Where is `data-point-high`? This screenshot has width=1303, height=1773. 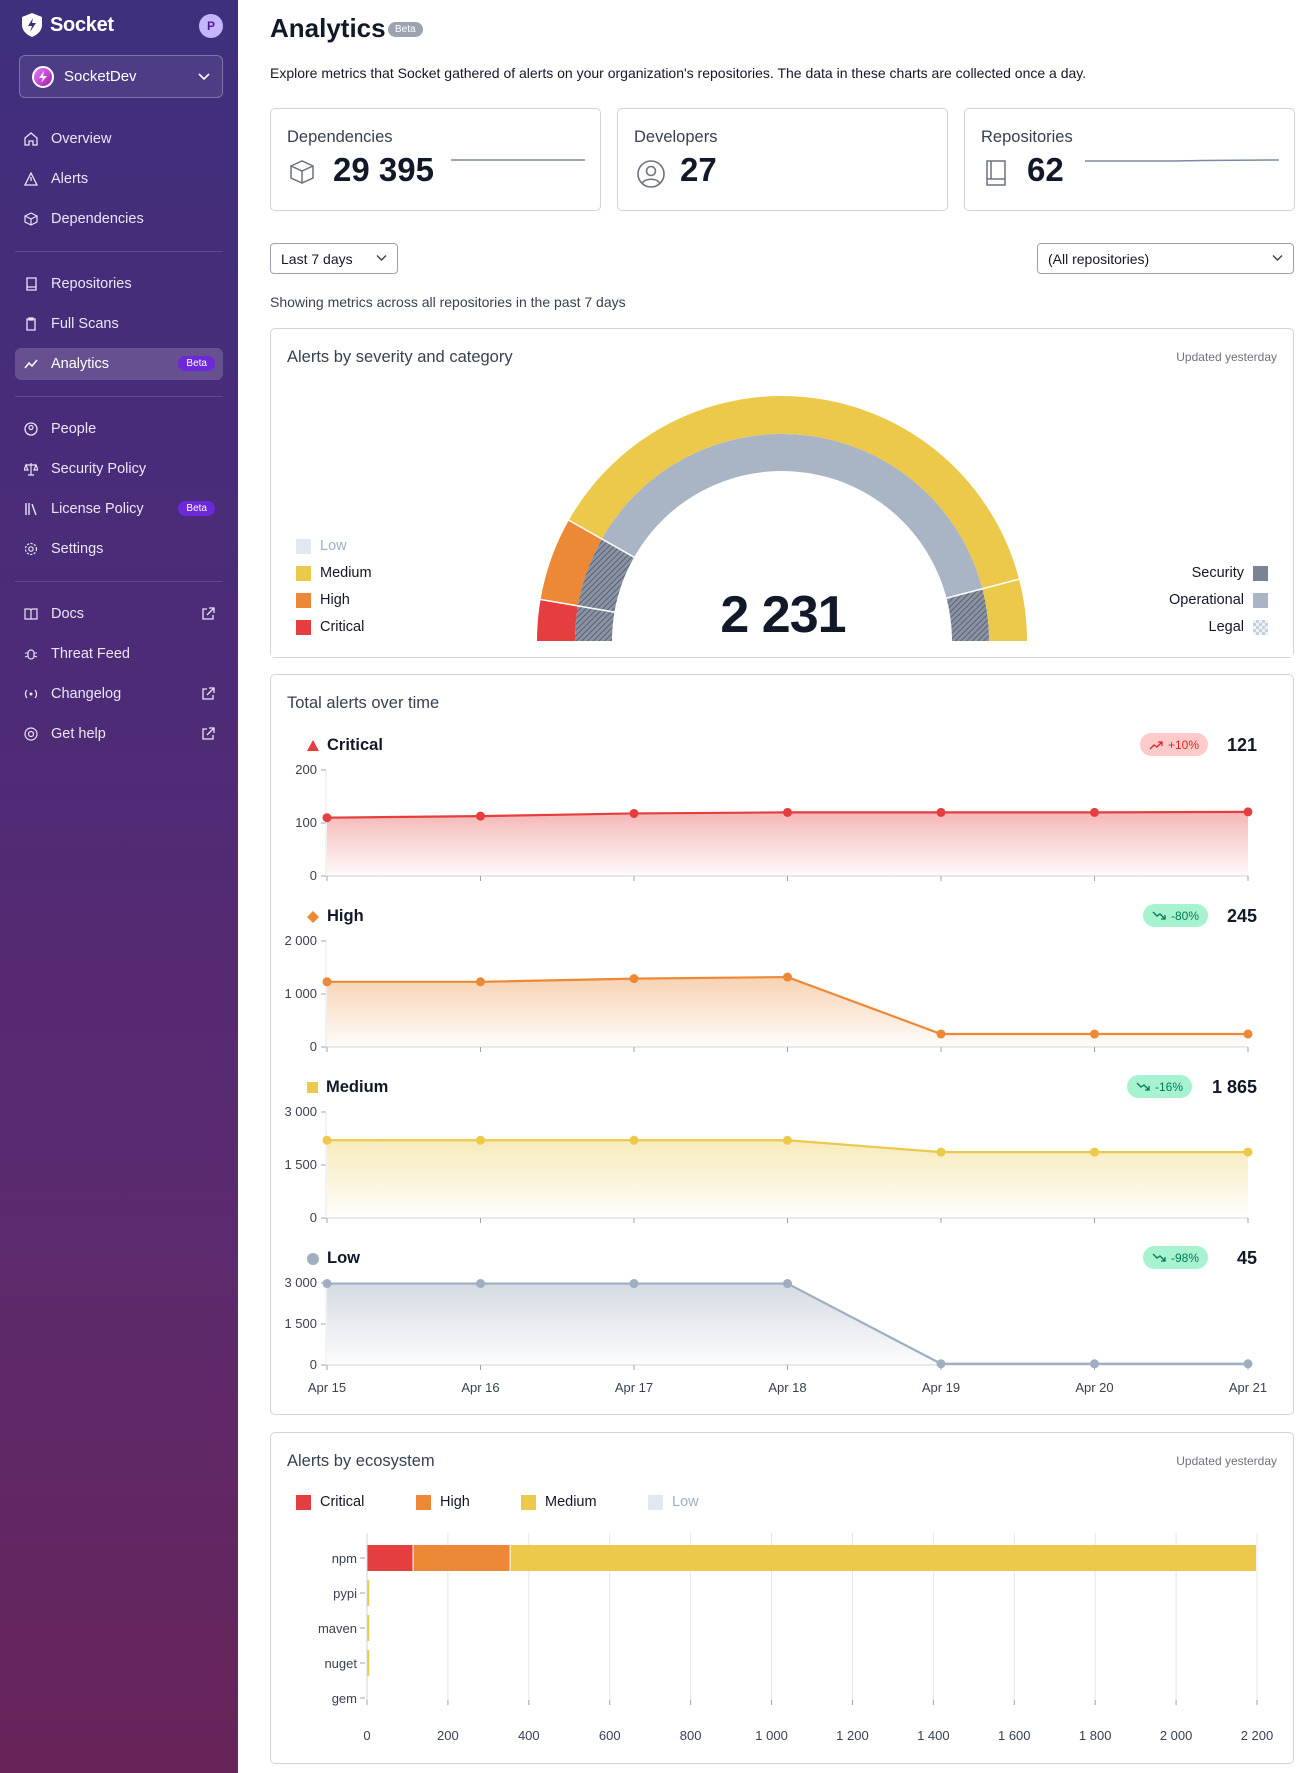
data-point-high is located at coordinates (480, 982).